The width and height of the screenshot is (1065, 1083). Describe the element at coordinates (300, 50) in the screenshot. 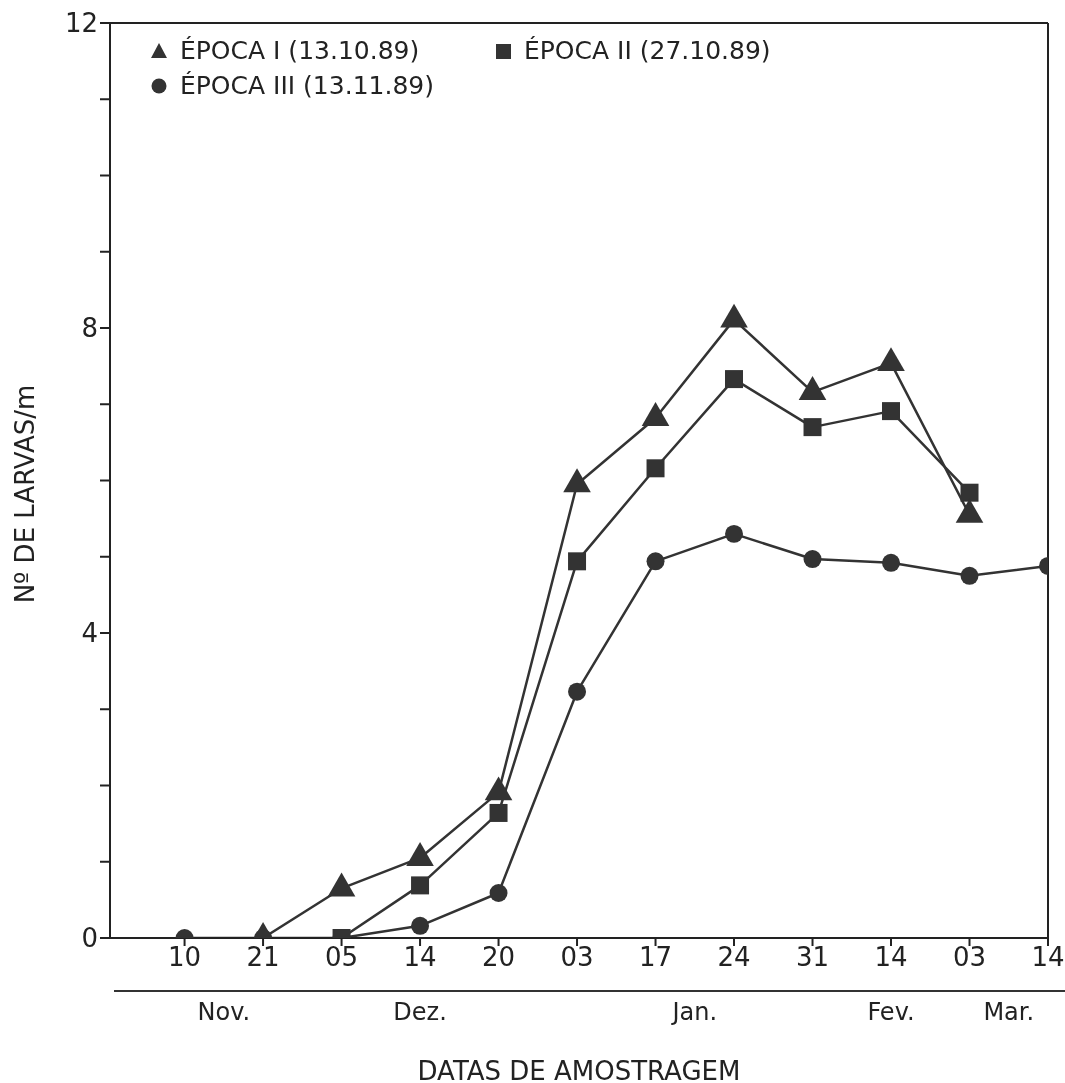

I see `legend-label: ÉPOCA I (13.10.89)` at that location.